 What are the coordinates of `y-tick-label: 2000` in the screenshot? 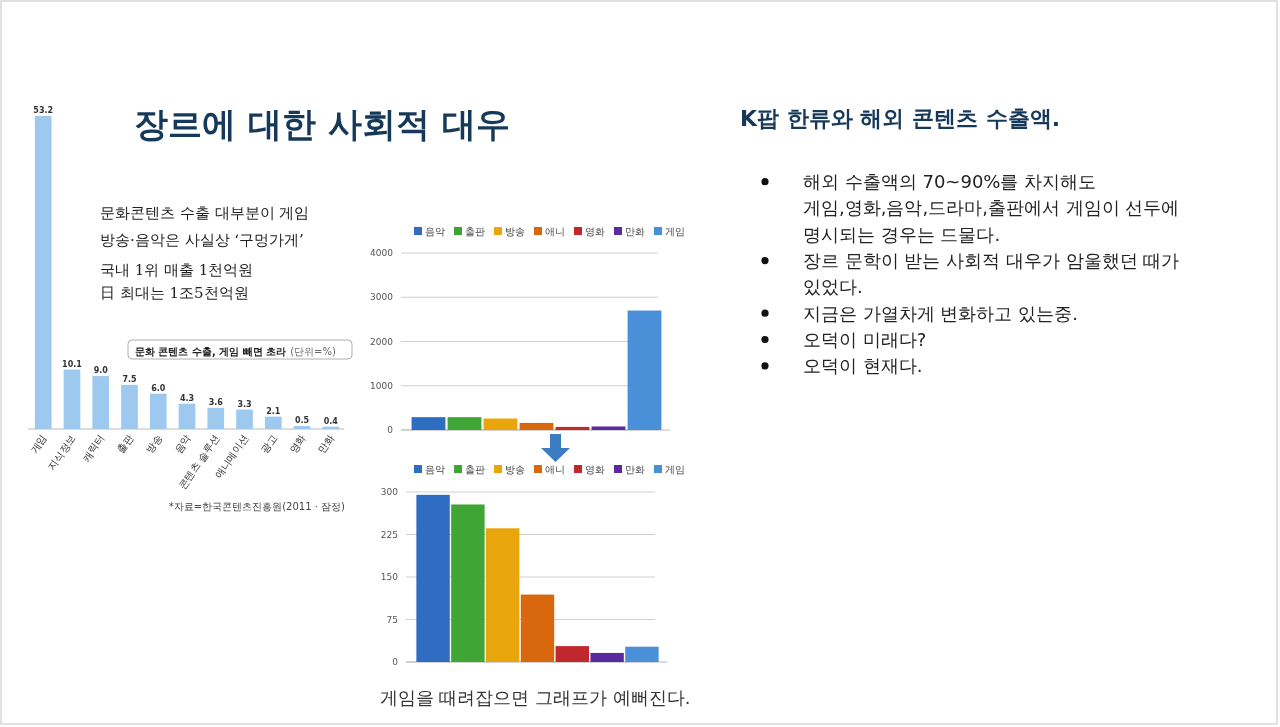 It's located at (382, 341).